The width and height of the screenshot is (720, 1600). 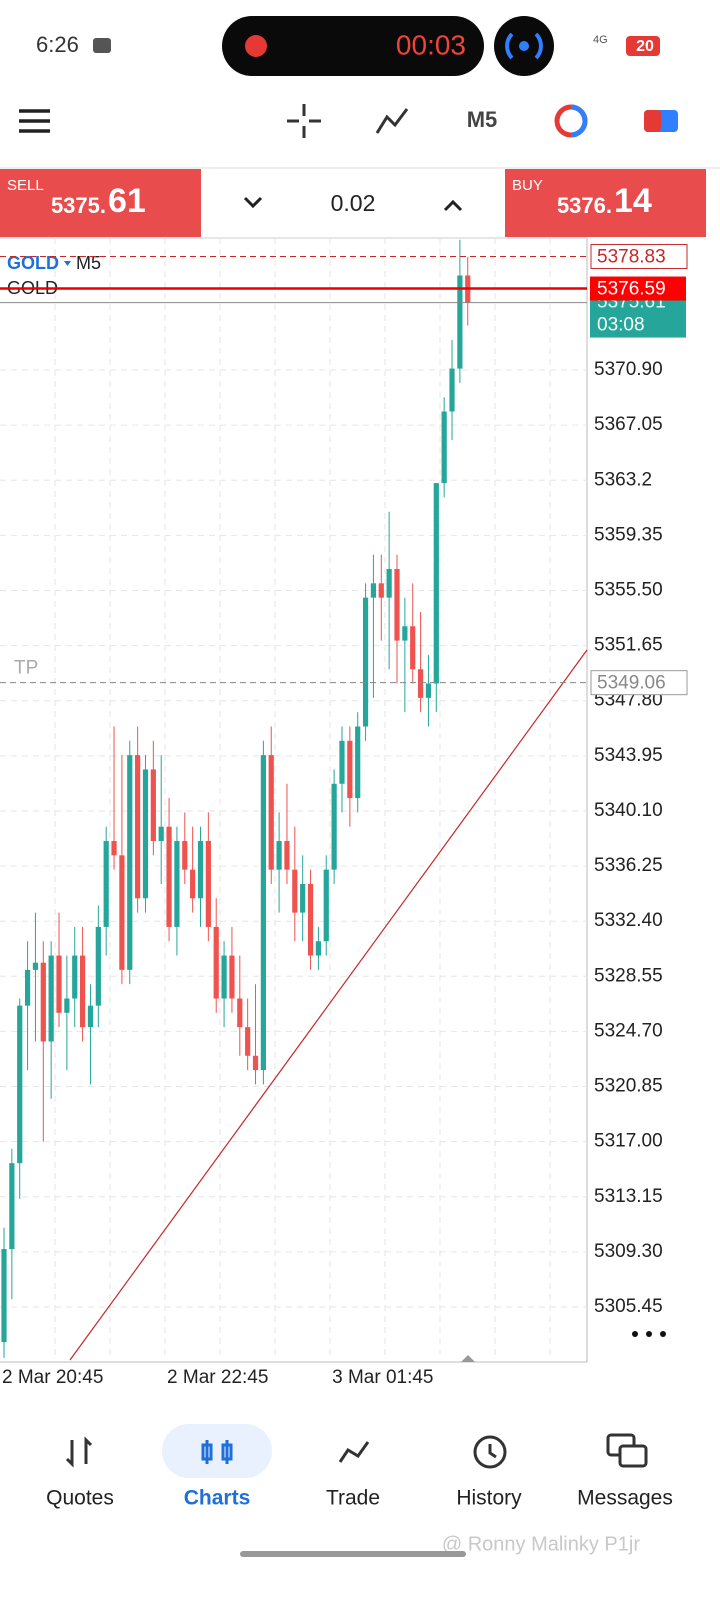 What do you see at coordinates (628, 1086) in the screenshot?
I see `y-tick-label: 5320.85` at bounding box center [628, 1086].